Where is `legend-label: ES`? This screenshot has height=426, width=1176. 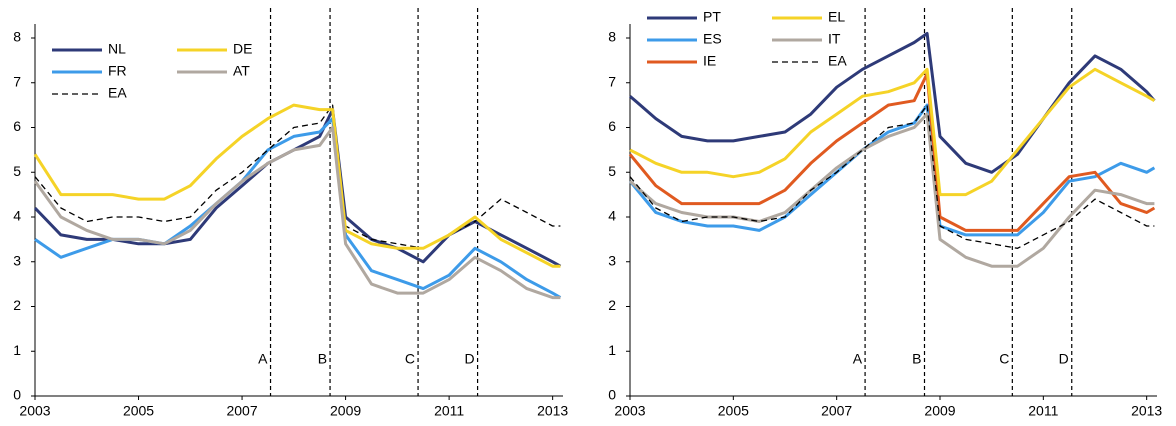 legend-label: ES is located at coordinates (712, 39).